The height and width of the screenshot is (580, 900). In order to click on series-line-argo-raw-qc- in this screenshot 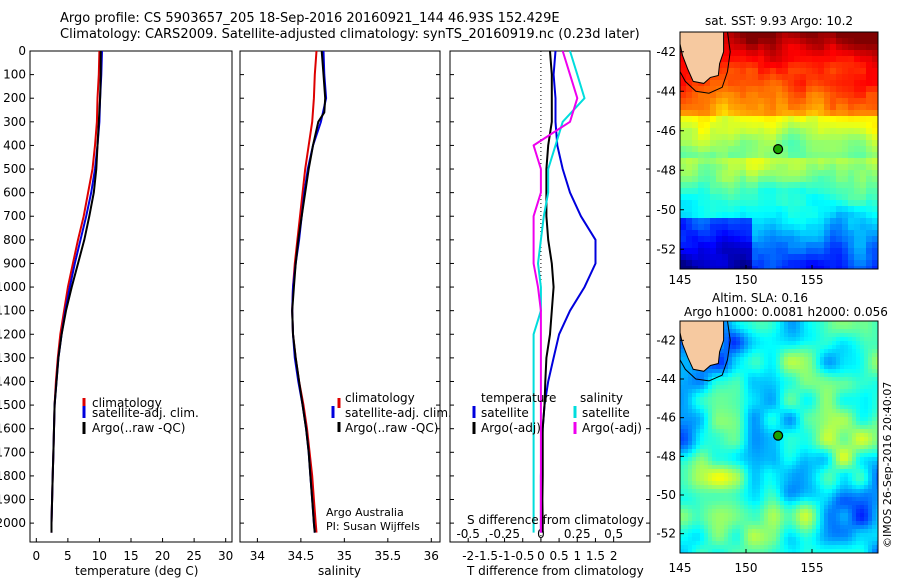, I will do `click(309, 291)`.